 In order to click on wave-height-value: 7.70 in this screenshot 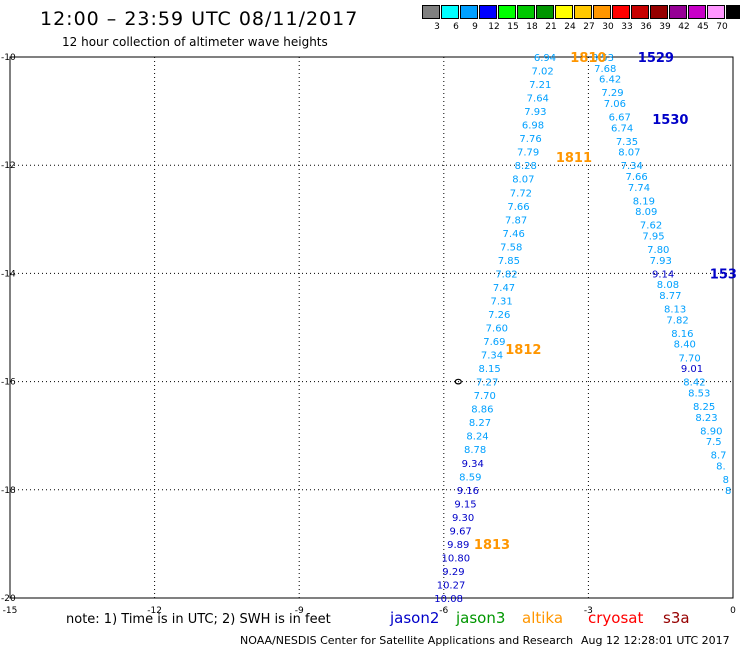, I will do `click(485, 396)`.